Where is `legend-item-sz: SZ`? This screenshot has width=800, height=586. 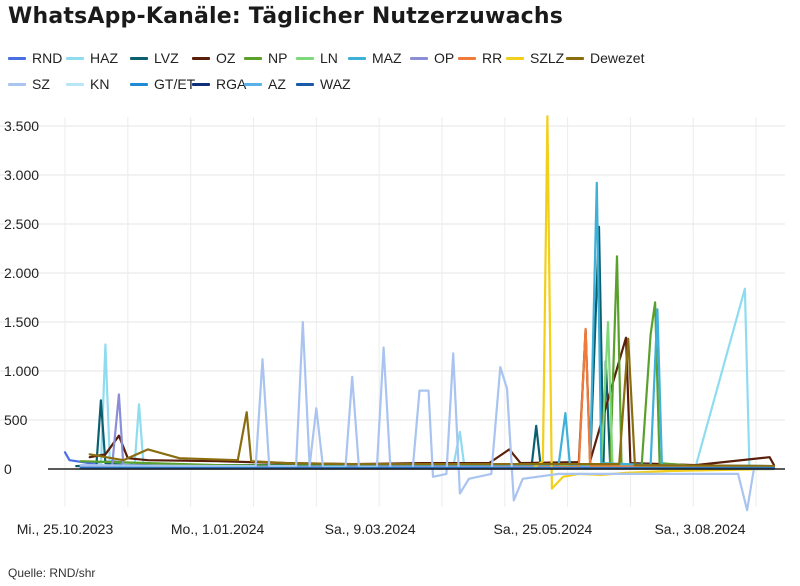 legend-item-sz: SZ is located at coordinates (29, 84).